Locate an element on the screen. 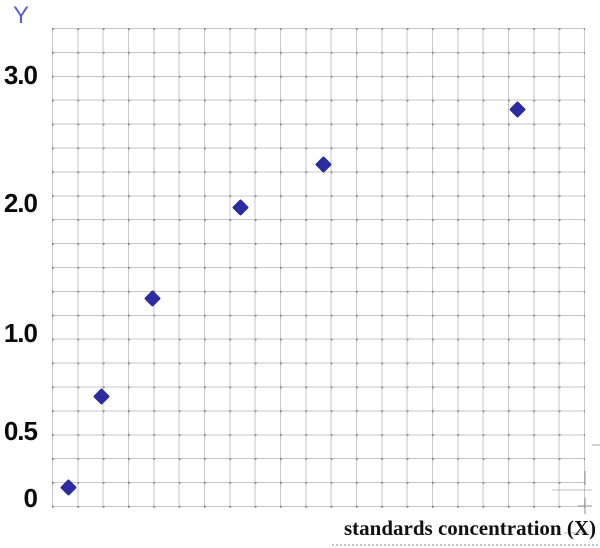  y-tick-label: 2.0 is located at coordinates (20, 203).